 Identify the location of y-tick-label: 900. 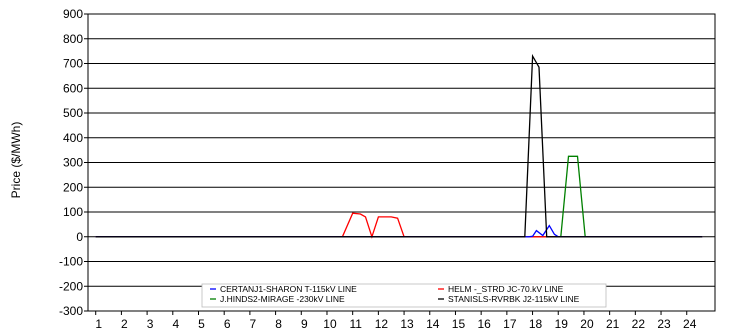
(73, 14).